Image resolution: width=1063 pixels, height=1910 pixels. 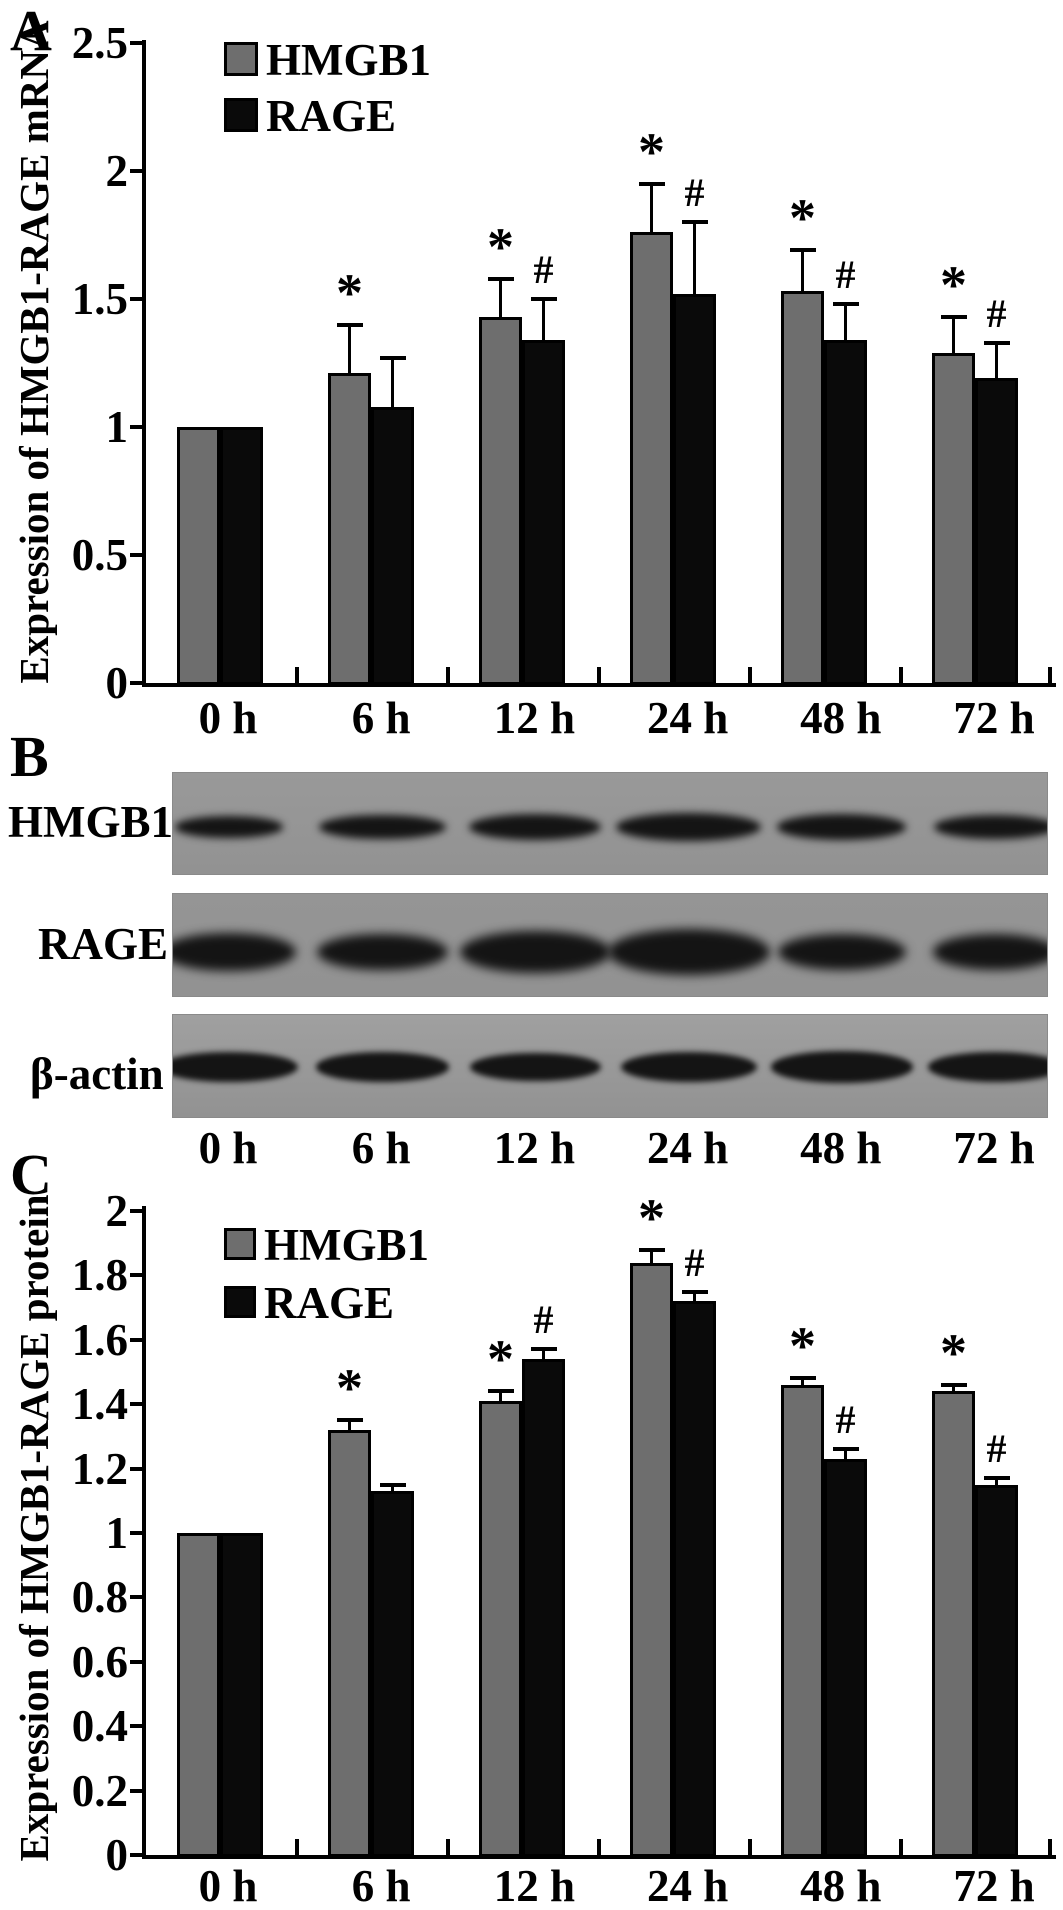 I want to click on blot-lane-label: 0 h, so click(x=228, y=1148).